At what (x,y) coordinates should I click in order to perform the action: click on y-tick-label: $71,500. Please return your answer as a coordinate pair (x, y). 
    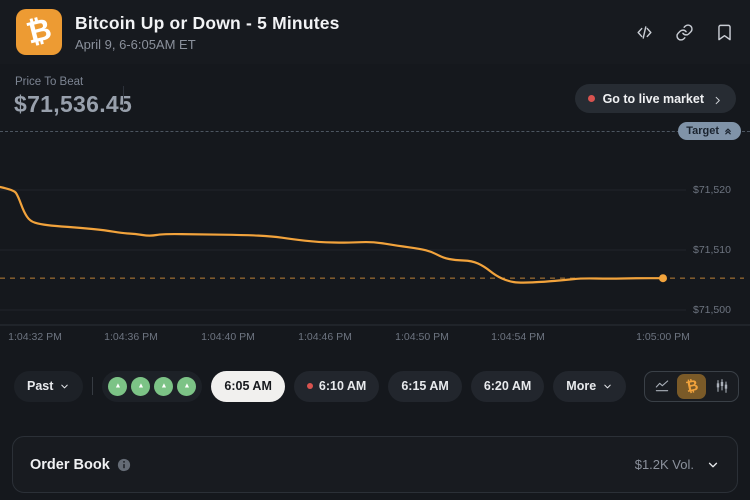
    Looking at the image, I should click on (712, 310).